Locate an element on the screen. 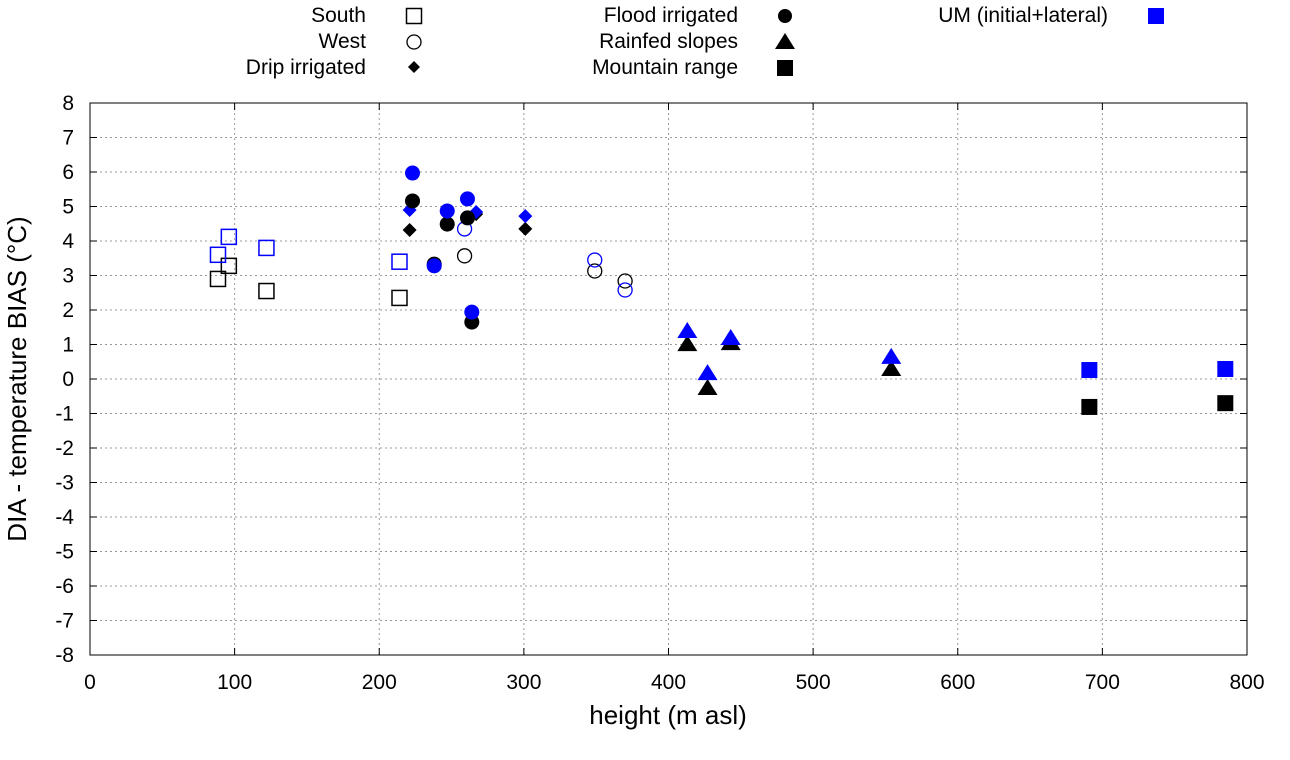 Image resolution: width=1290 pixels, height=760 pixels. x-tick-label: 0 is located at coordinates (90, 682).